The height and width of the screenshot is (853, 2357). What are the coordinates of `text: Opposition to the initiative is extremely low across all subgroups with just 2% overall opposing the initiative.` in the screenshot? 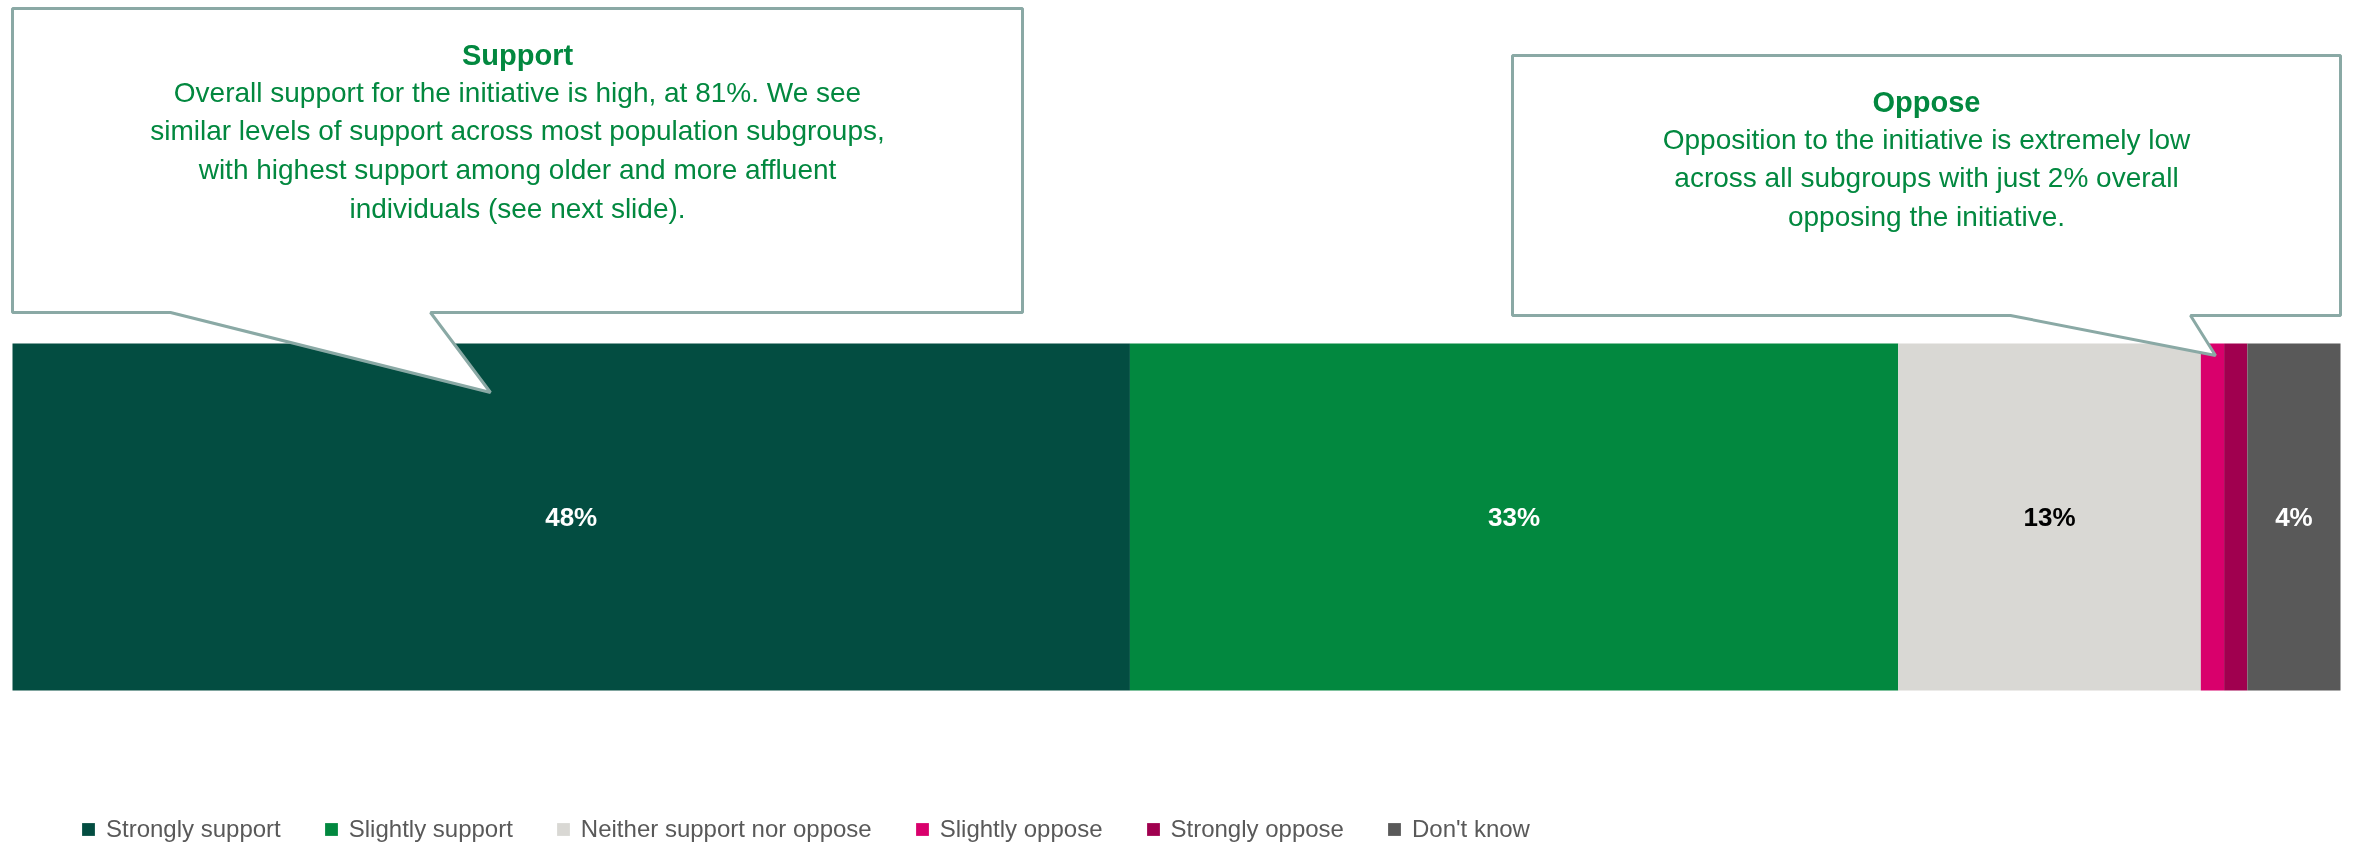 It's located at (1927, 177).